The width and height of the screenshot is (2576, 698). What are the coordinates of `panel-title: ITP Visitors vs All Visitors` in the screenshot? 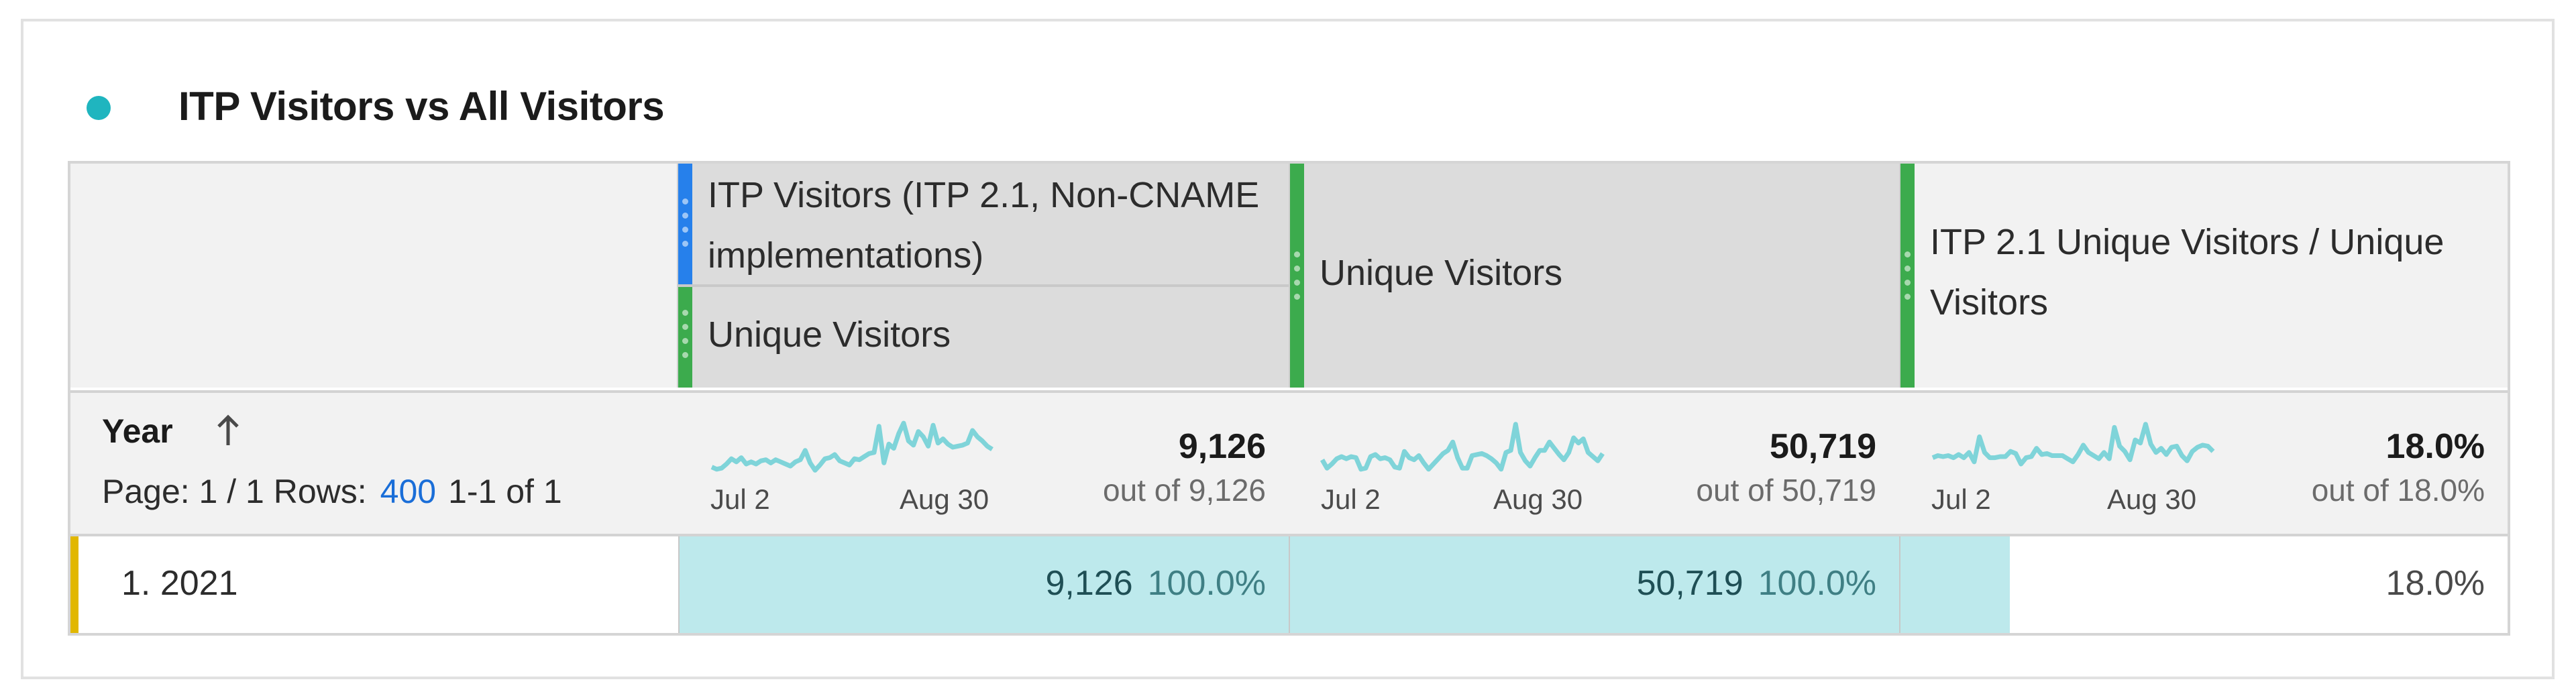 It's located at (421, 106).